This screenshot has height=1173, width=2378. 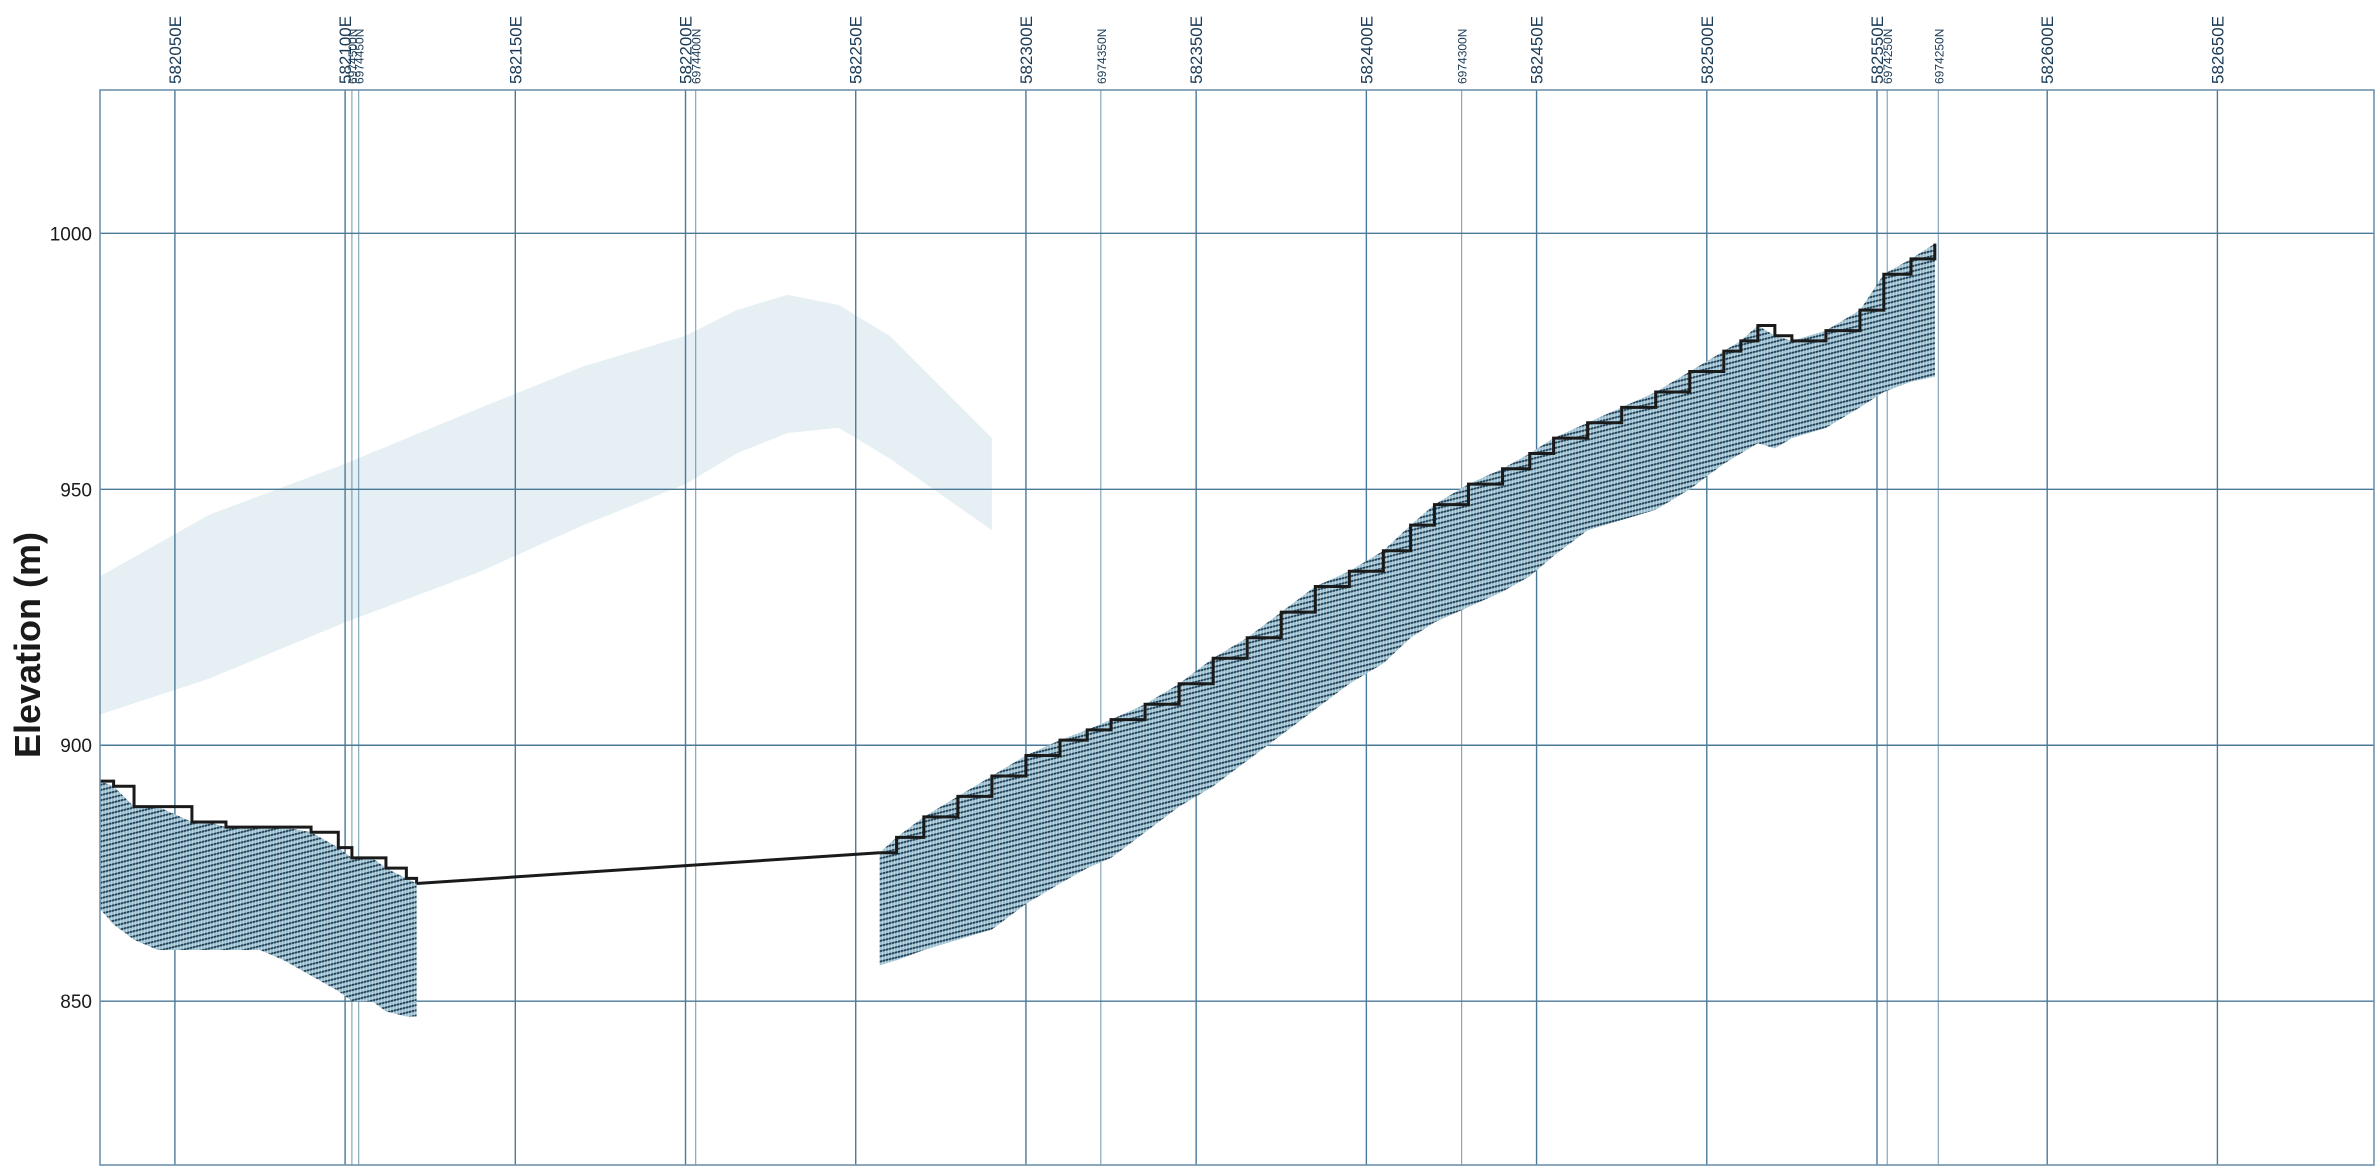 What do you see at coordinates (1026, 50) in the screenshot?
I see `easting-tick-label: 582300E` at bounding box center [1026, 50].